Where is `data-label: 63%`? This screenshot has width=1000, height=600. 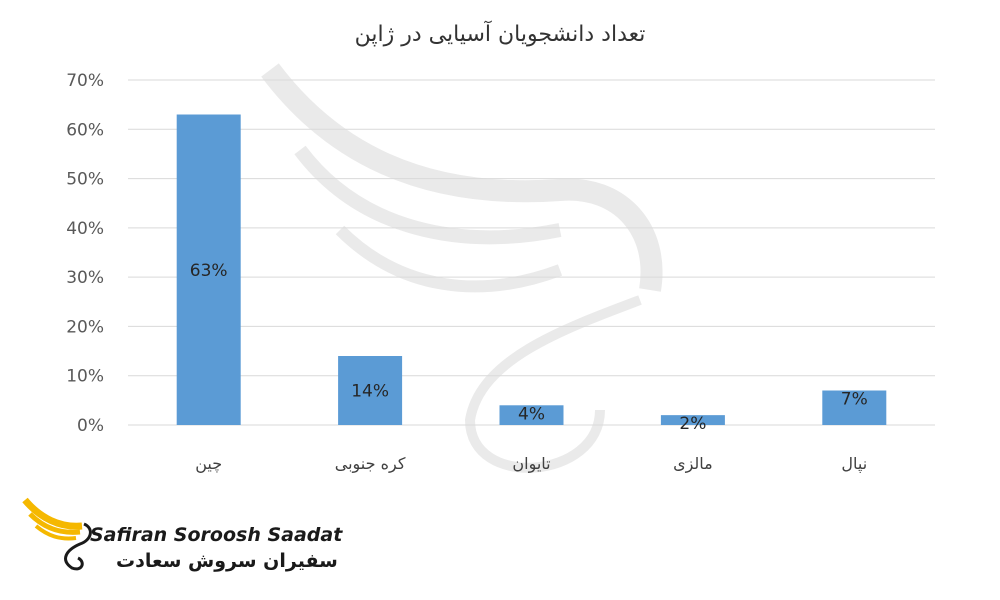 data-label: 63% is located at coordinates (209, 271).